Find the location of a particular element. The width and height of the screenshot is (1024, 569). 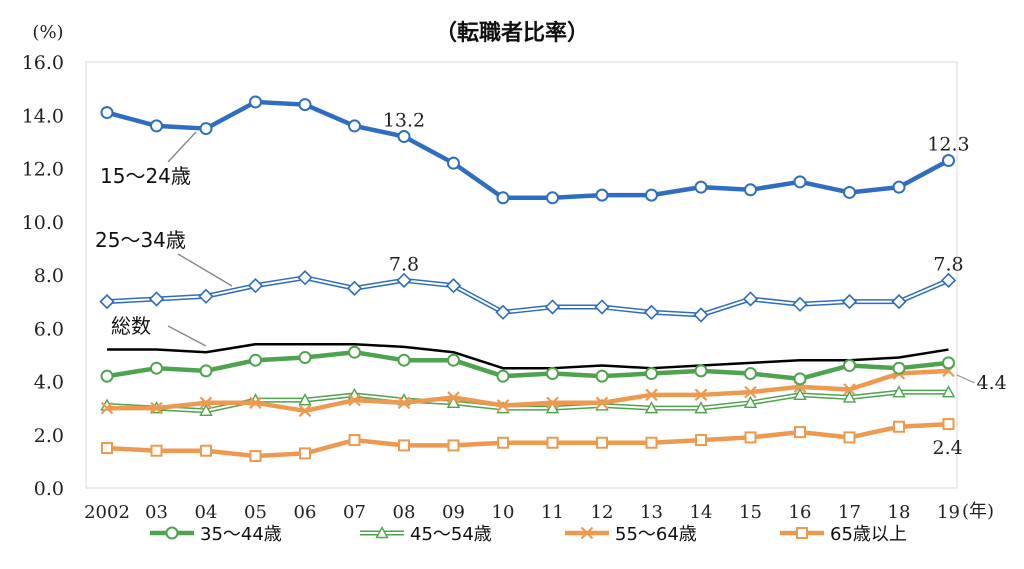

x-tick-label: 06 is located at coordinates (305, 512).